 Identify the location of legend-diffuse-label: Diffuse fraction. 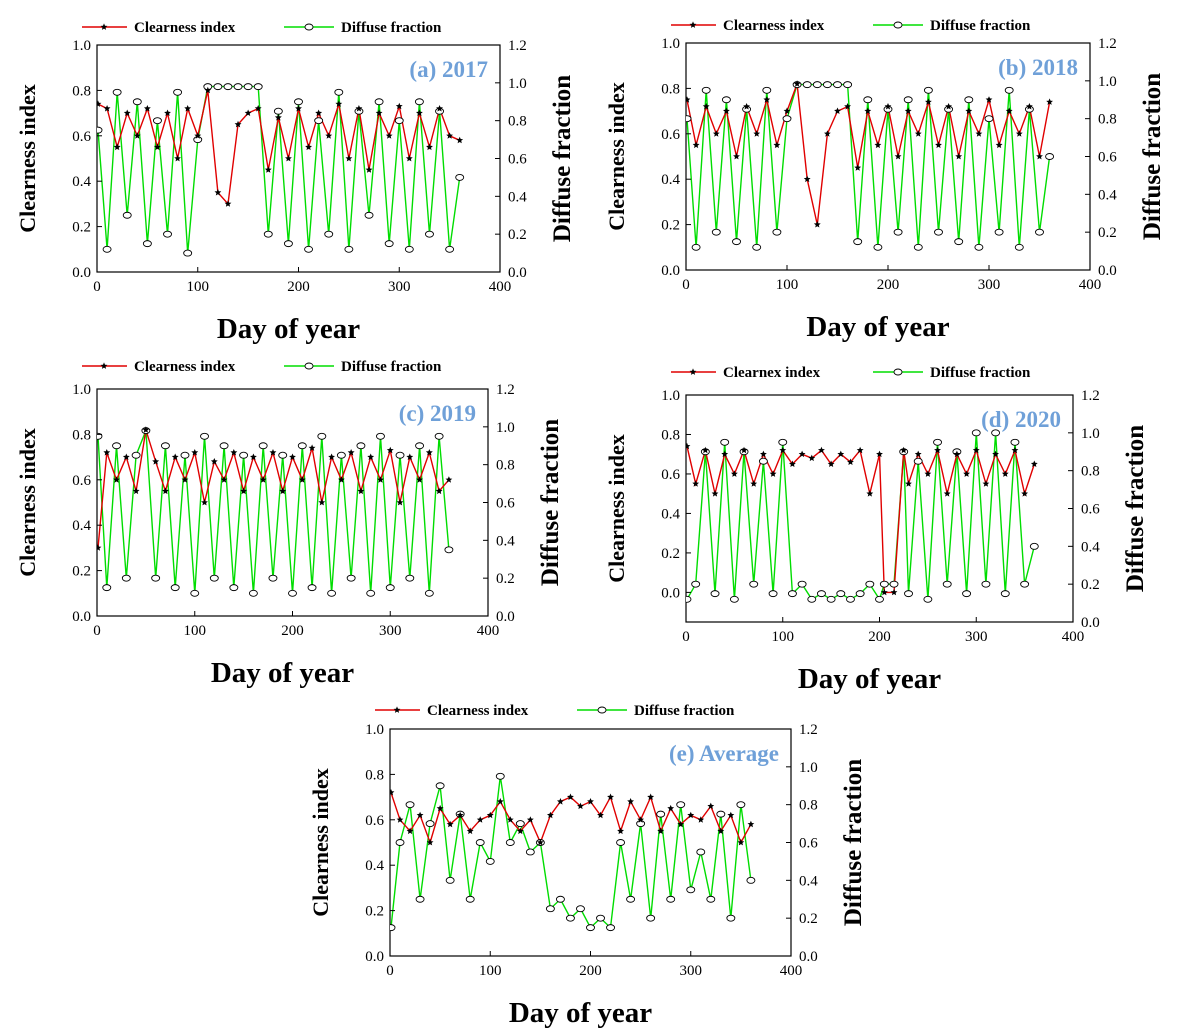
(391, 367).